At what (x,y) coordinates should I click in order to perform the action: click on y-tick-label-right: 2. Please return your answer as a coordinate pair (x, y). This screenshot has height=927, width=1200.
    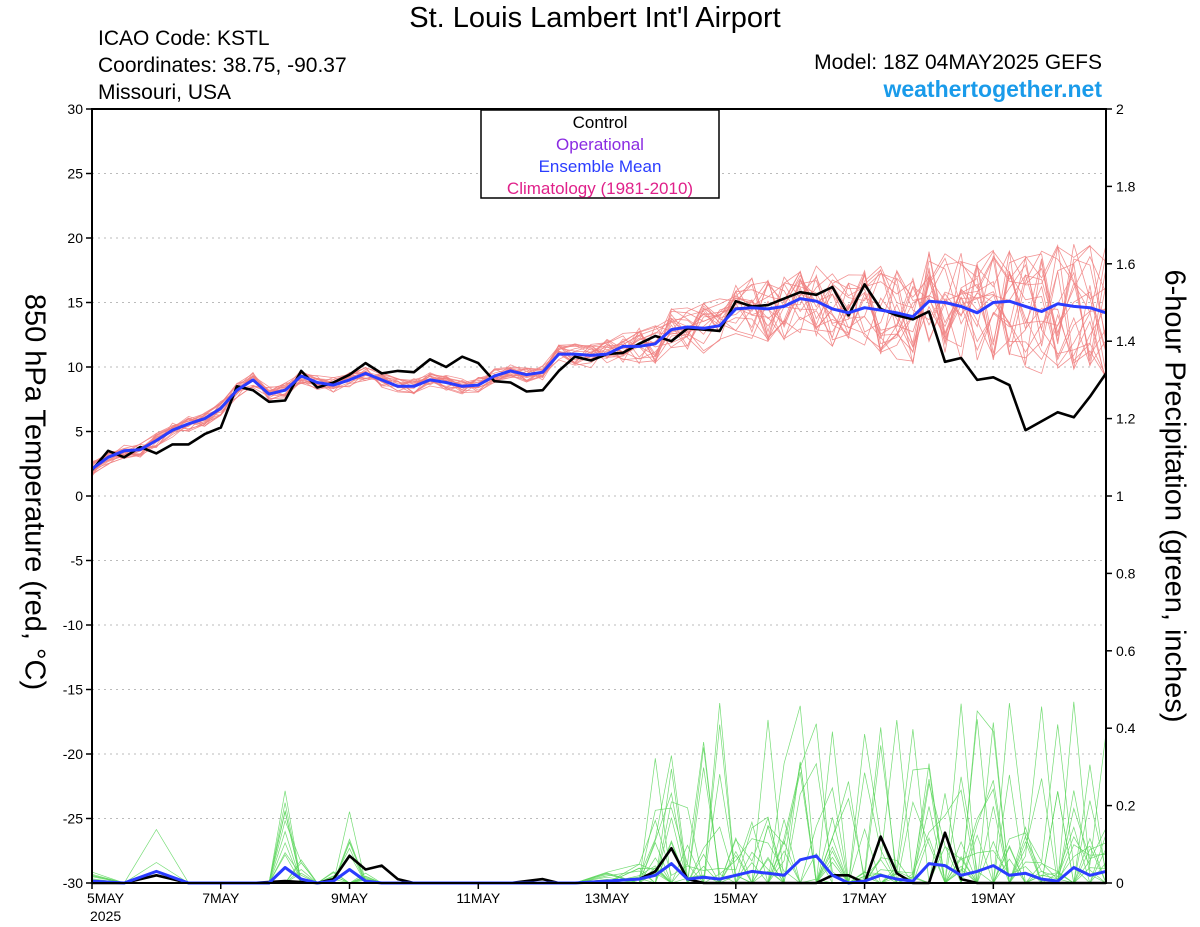
    Looking at the image, I should click on (1120, 109).